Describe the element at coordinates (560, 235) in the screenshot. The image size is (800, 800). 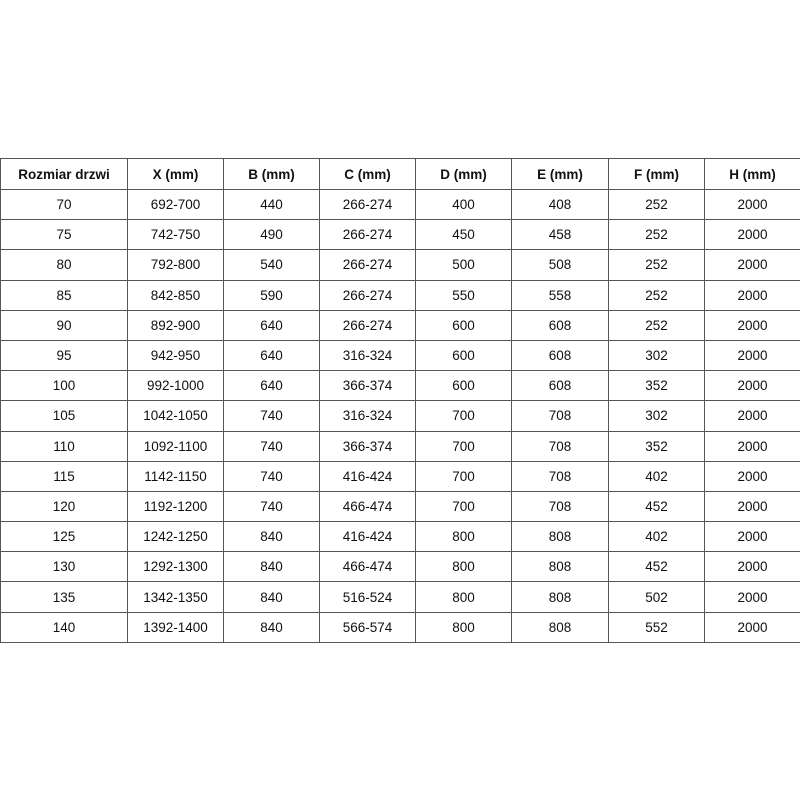
I see `table-cell: 458` at that location.